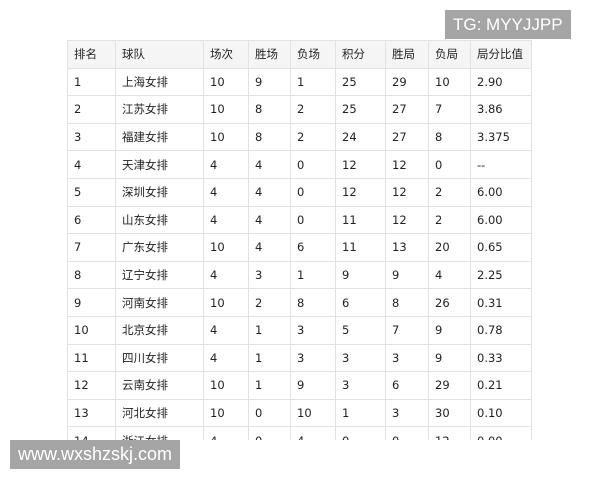  I want to click on table-cell: 0.65, so click(501, 247).